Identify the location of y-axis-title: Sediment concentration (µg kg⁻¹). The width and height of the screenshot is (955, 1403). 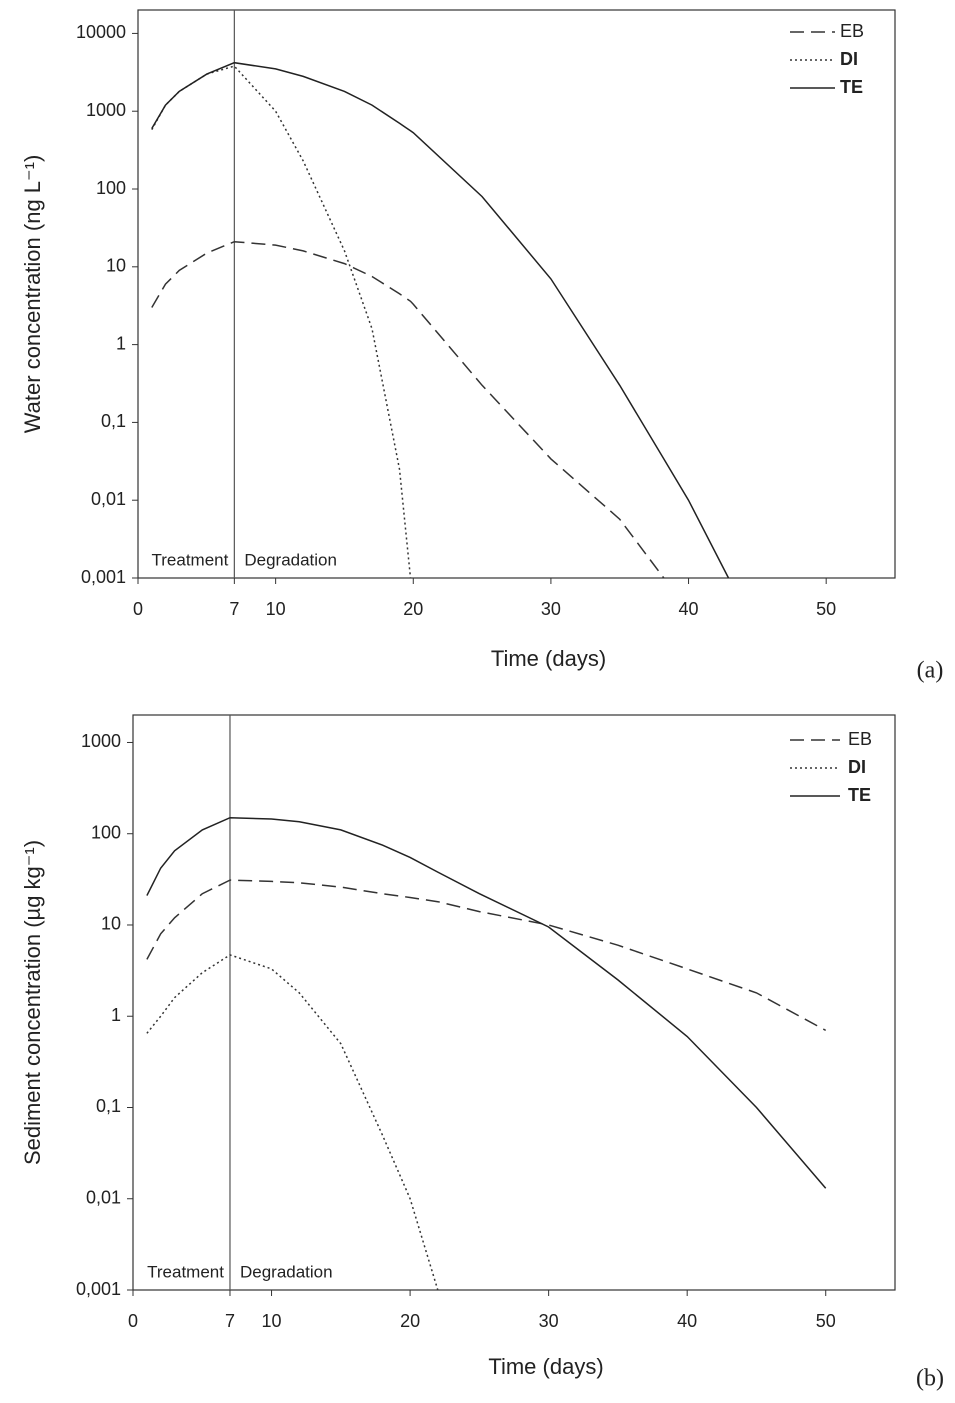
(32, 1002).